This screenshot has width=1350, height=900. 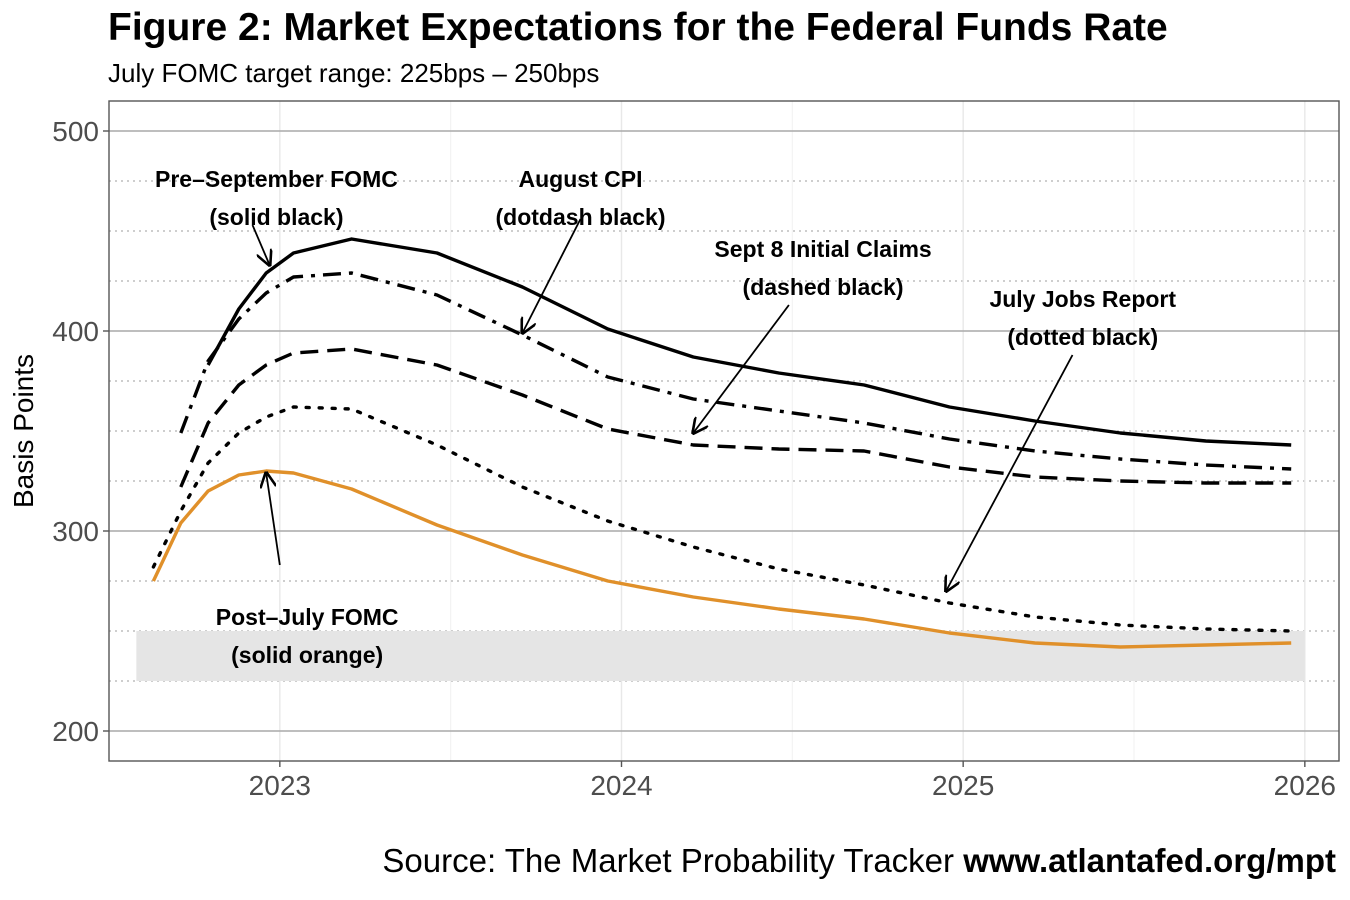 I want to click on target-range-band, so click(x=720, y=656).